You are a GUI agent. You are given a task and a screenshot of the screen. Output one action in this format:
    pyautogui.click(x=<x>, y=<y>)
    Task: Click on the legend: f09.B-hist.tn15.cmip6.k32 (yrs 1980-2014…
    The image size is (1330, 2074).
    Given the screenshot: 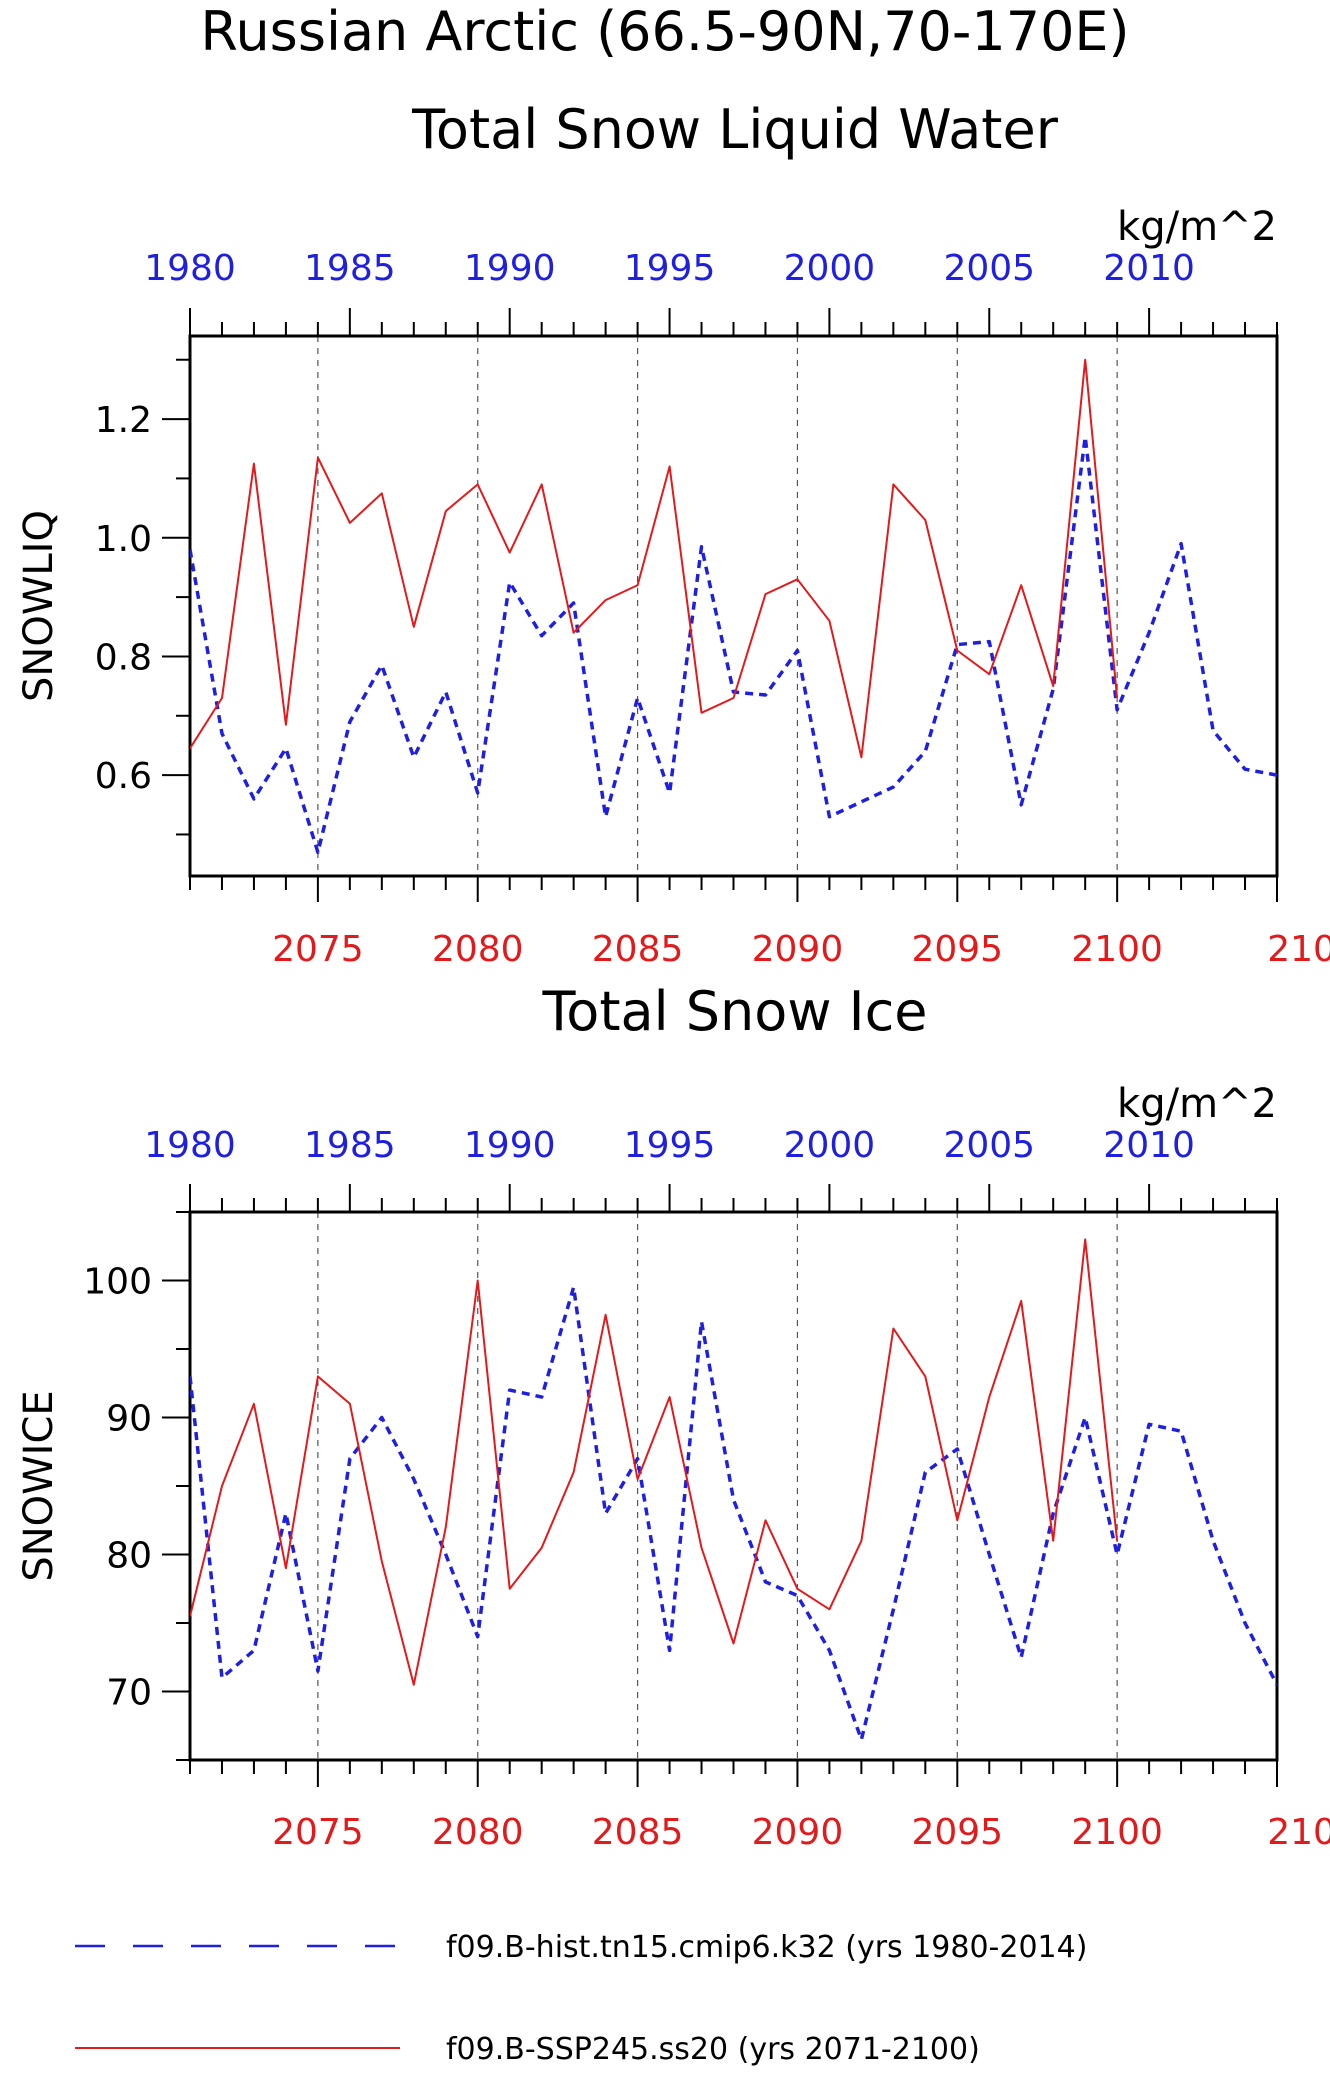 What is the action you would take?
    pyautogui.click(x=581, y=1998)
    